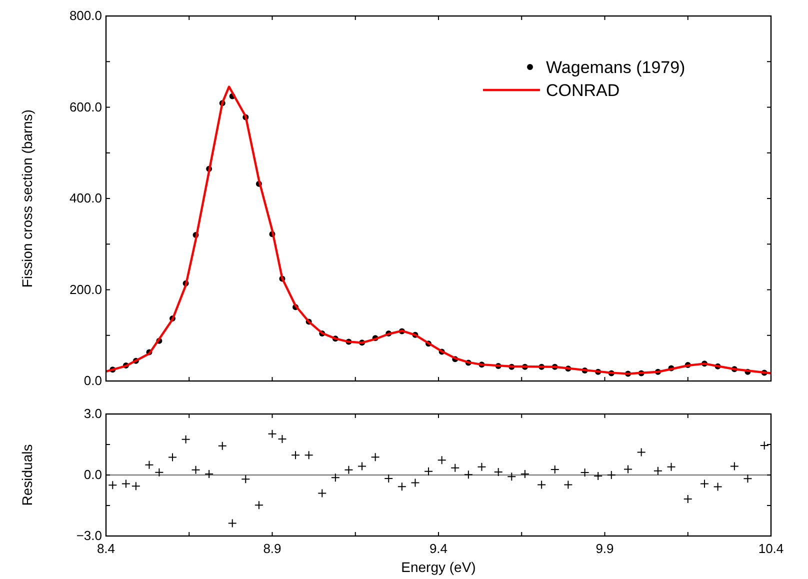 This screenshot has width=808, height=579. Describe the element at coordinates (583, 90) in the screenshot. I see `legend-label: CONRAD` at that location.